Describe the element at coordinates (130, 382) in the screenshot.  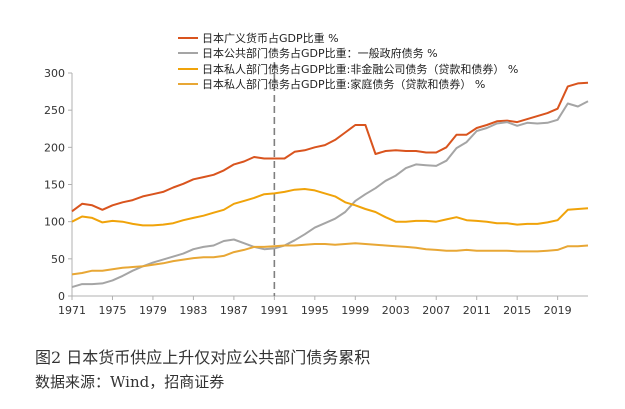
I see `figure-source: 数据来源：Wind，招商证券` at that location.